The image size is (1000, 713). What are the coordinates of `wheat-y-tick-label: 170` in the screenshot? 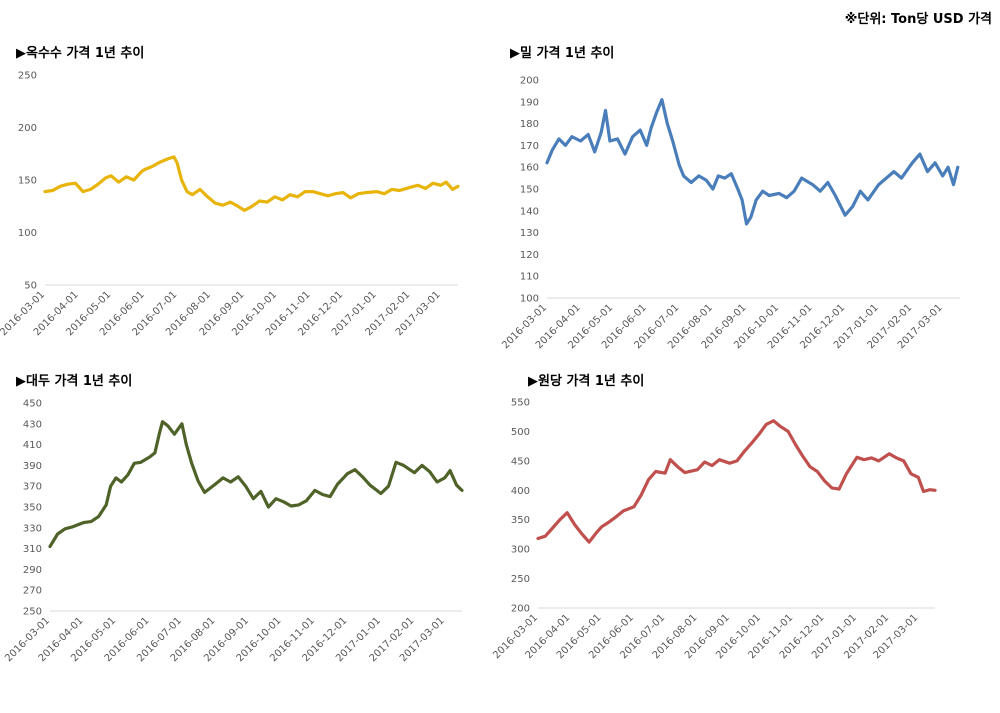 It's located at (529, 146).